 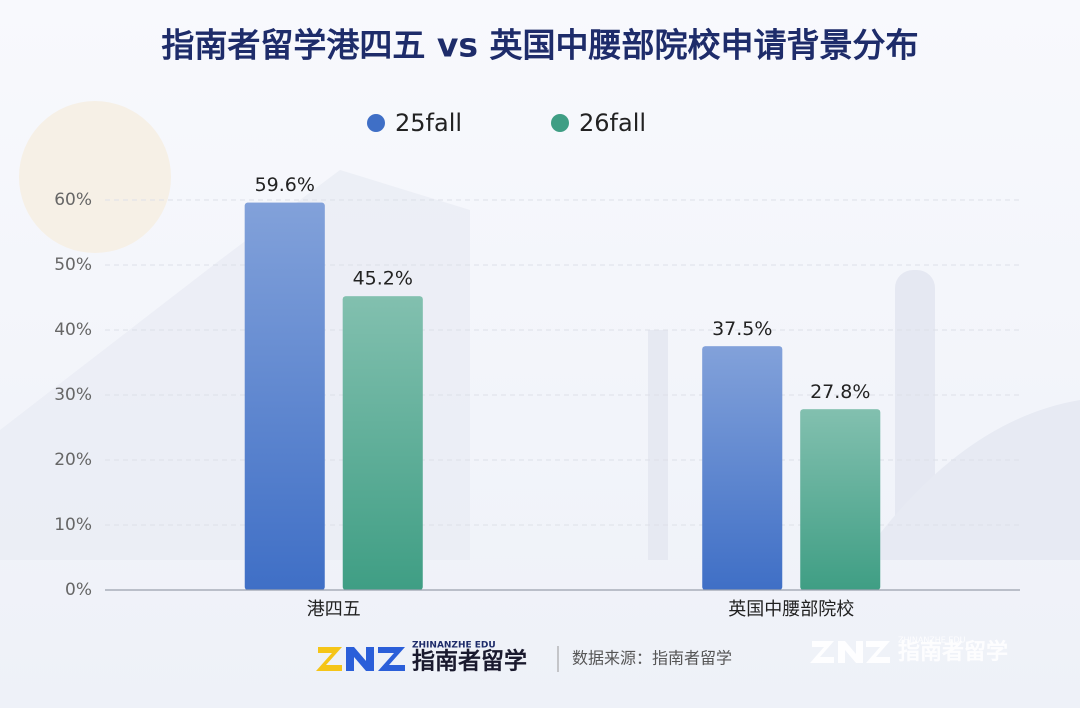 I want to click on logo-brand: 指南者留学, so click(x=469, y=661).